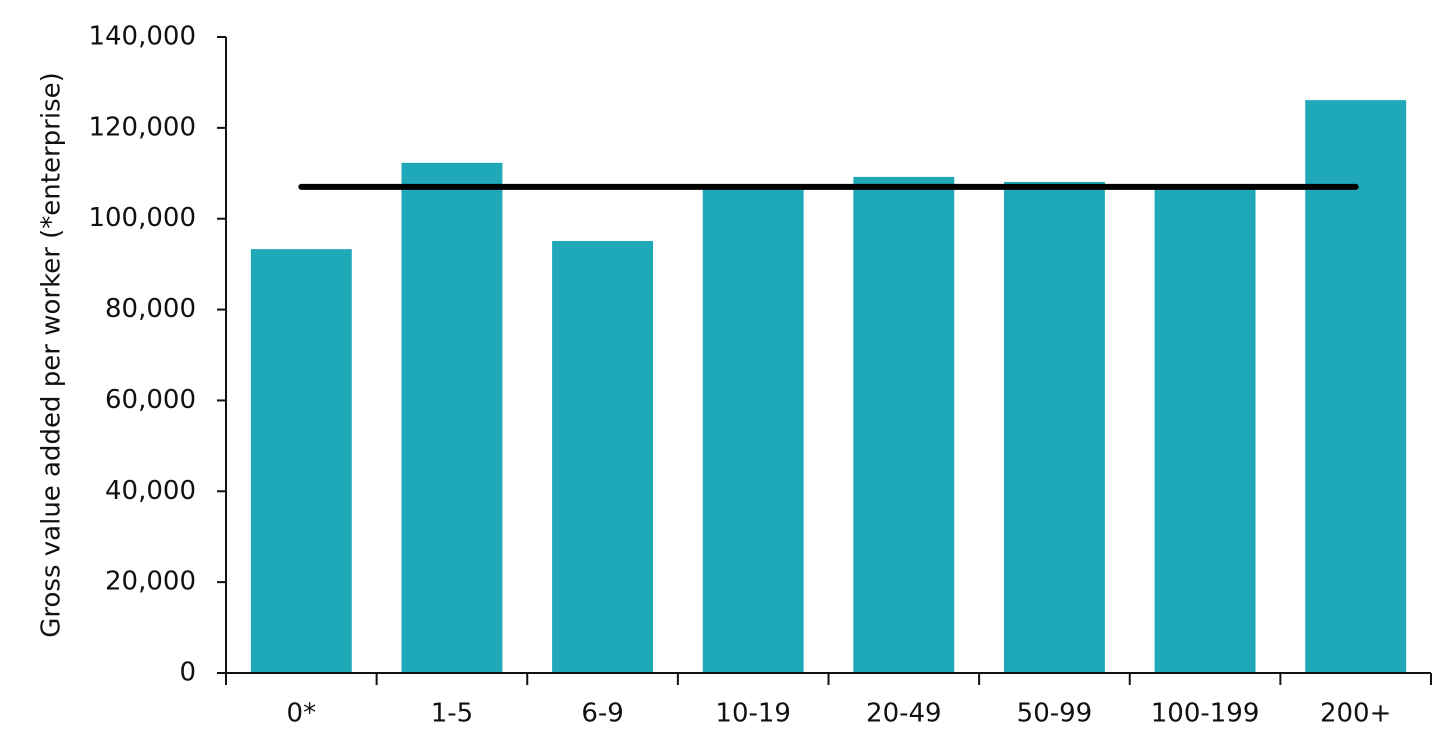 The height and width of the screenshot is (750, 1454). I want to click on x-tick-label: 200+, so click(1355, 714).